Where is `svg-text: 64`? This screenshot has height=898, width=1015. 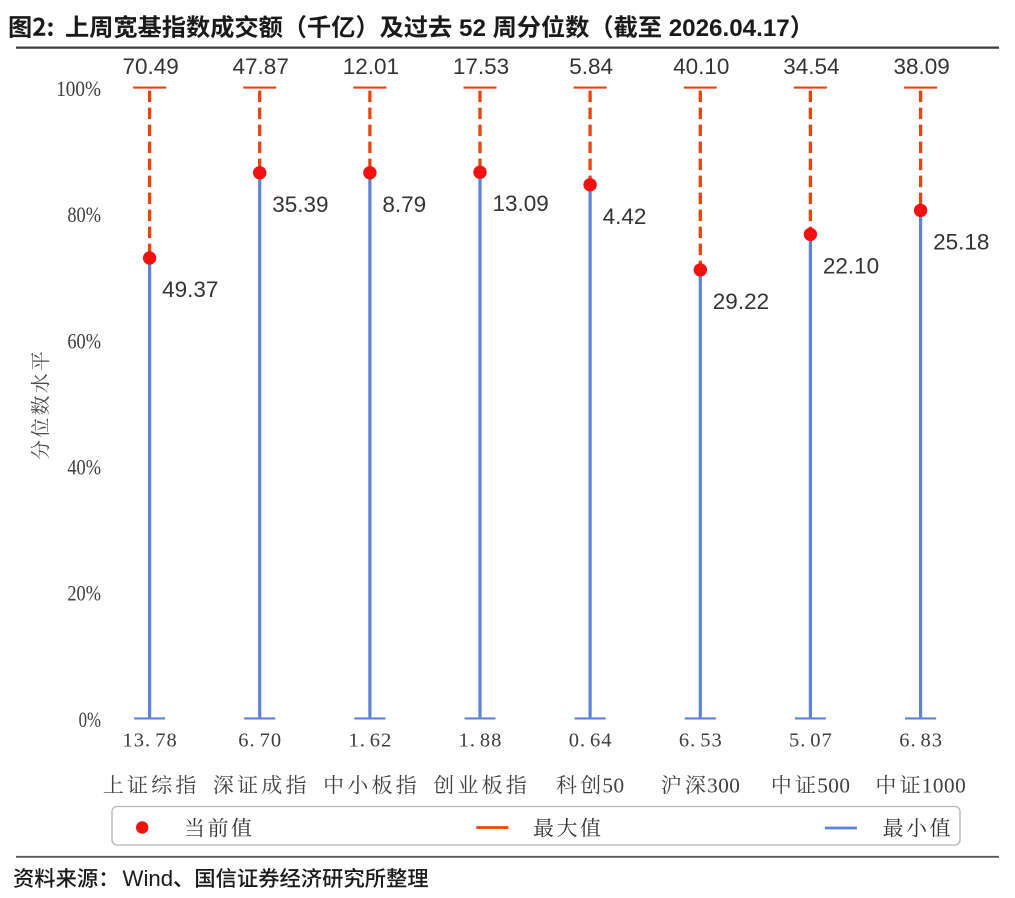 svg-text: 64 is located at coordinates (601, 741).